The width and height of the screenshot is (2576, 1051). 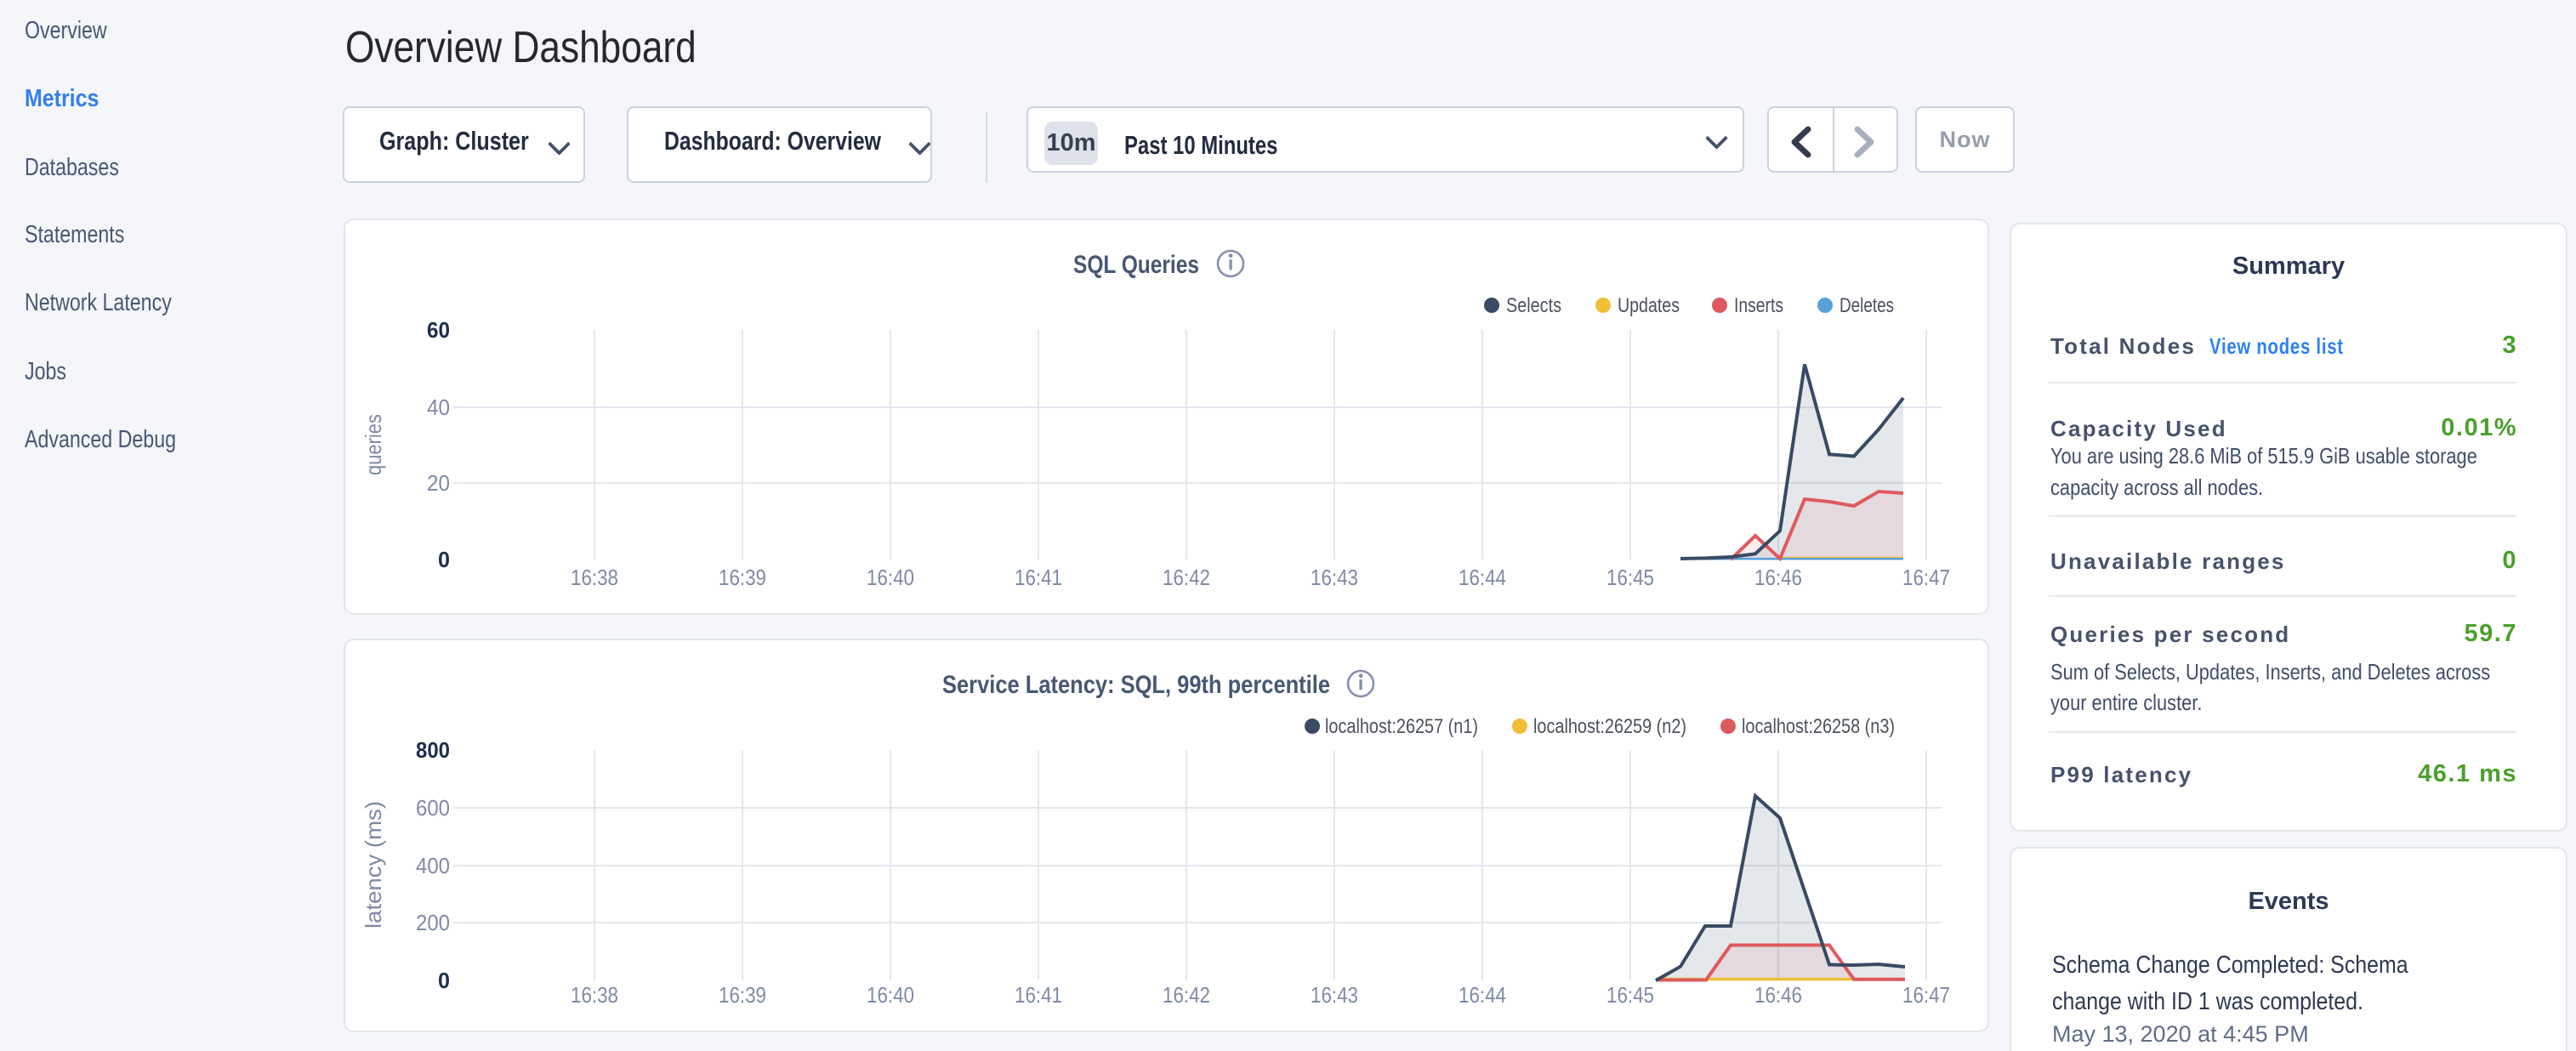 I want to click on svg-text:Service Latency: SQL, 99th per: Service Latency: SQL, 99th percentile, so click(x=1136, y=685).